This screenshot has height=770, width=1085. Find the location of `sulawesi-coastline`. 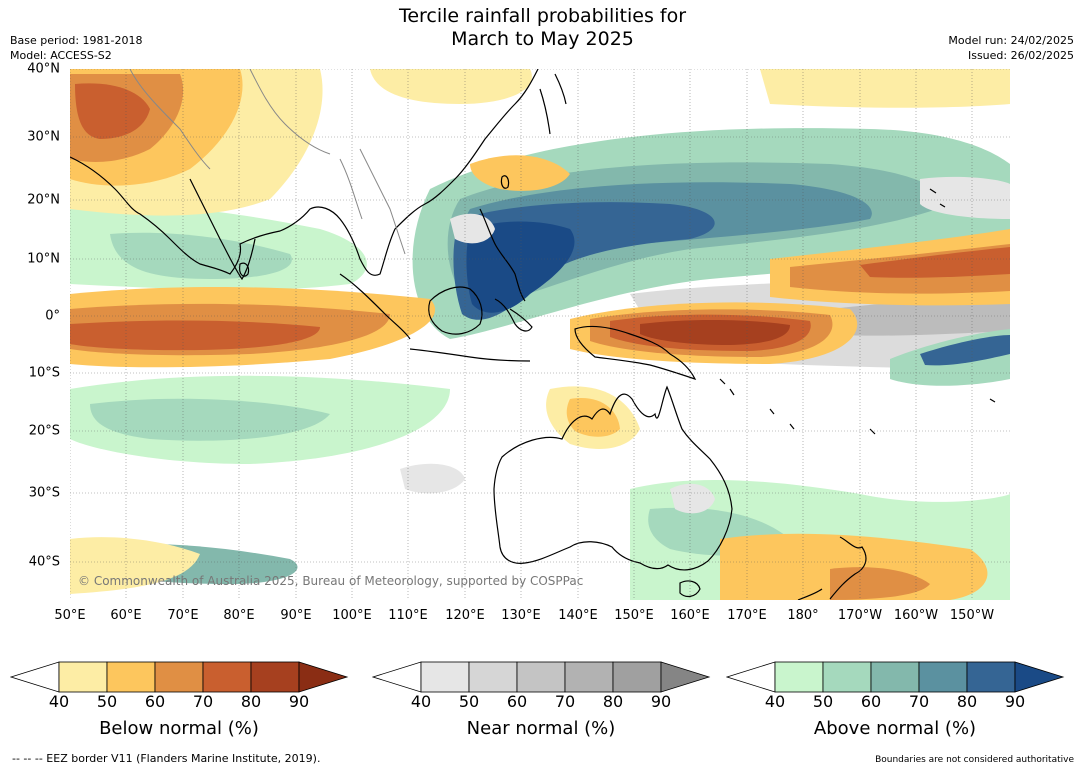

sulawesi-coastline is located at coordinates (513, 315).